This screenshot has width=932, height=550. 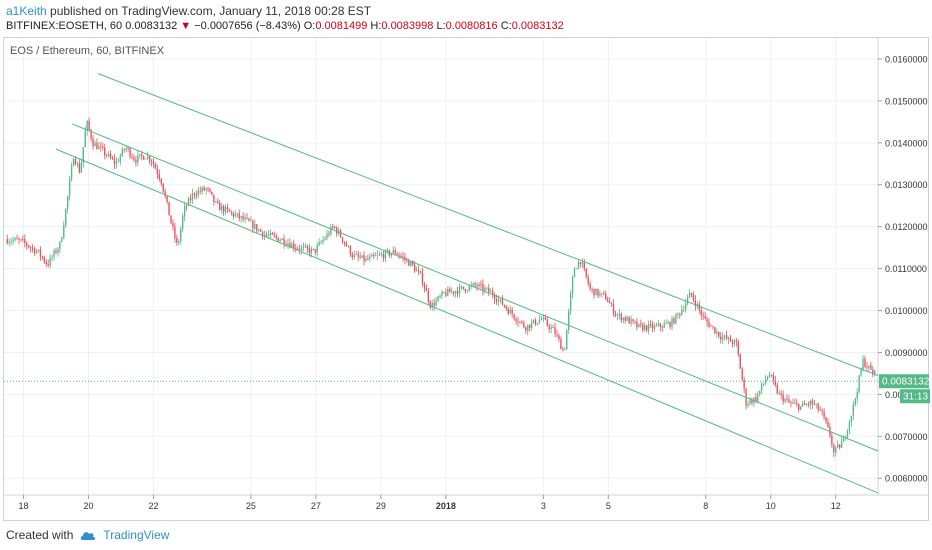 What do you see at coordinates (771, 506) in the screenshot?
I see `x-tick-label: 10` at bounding box center [771, 506].